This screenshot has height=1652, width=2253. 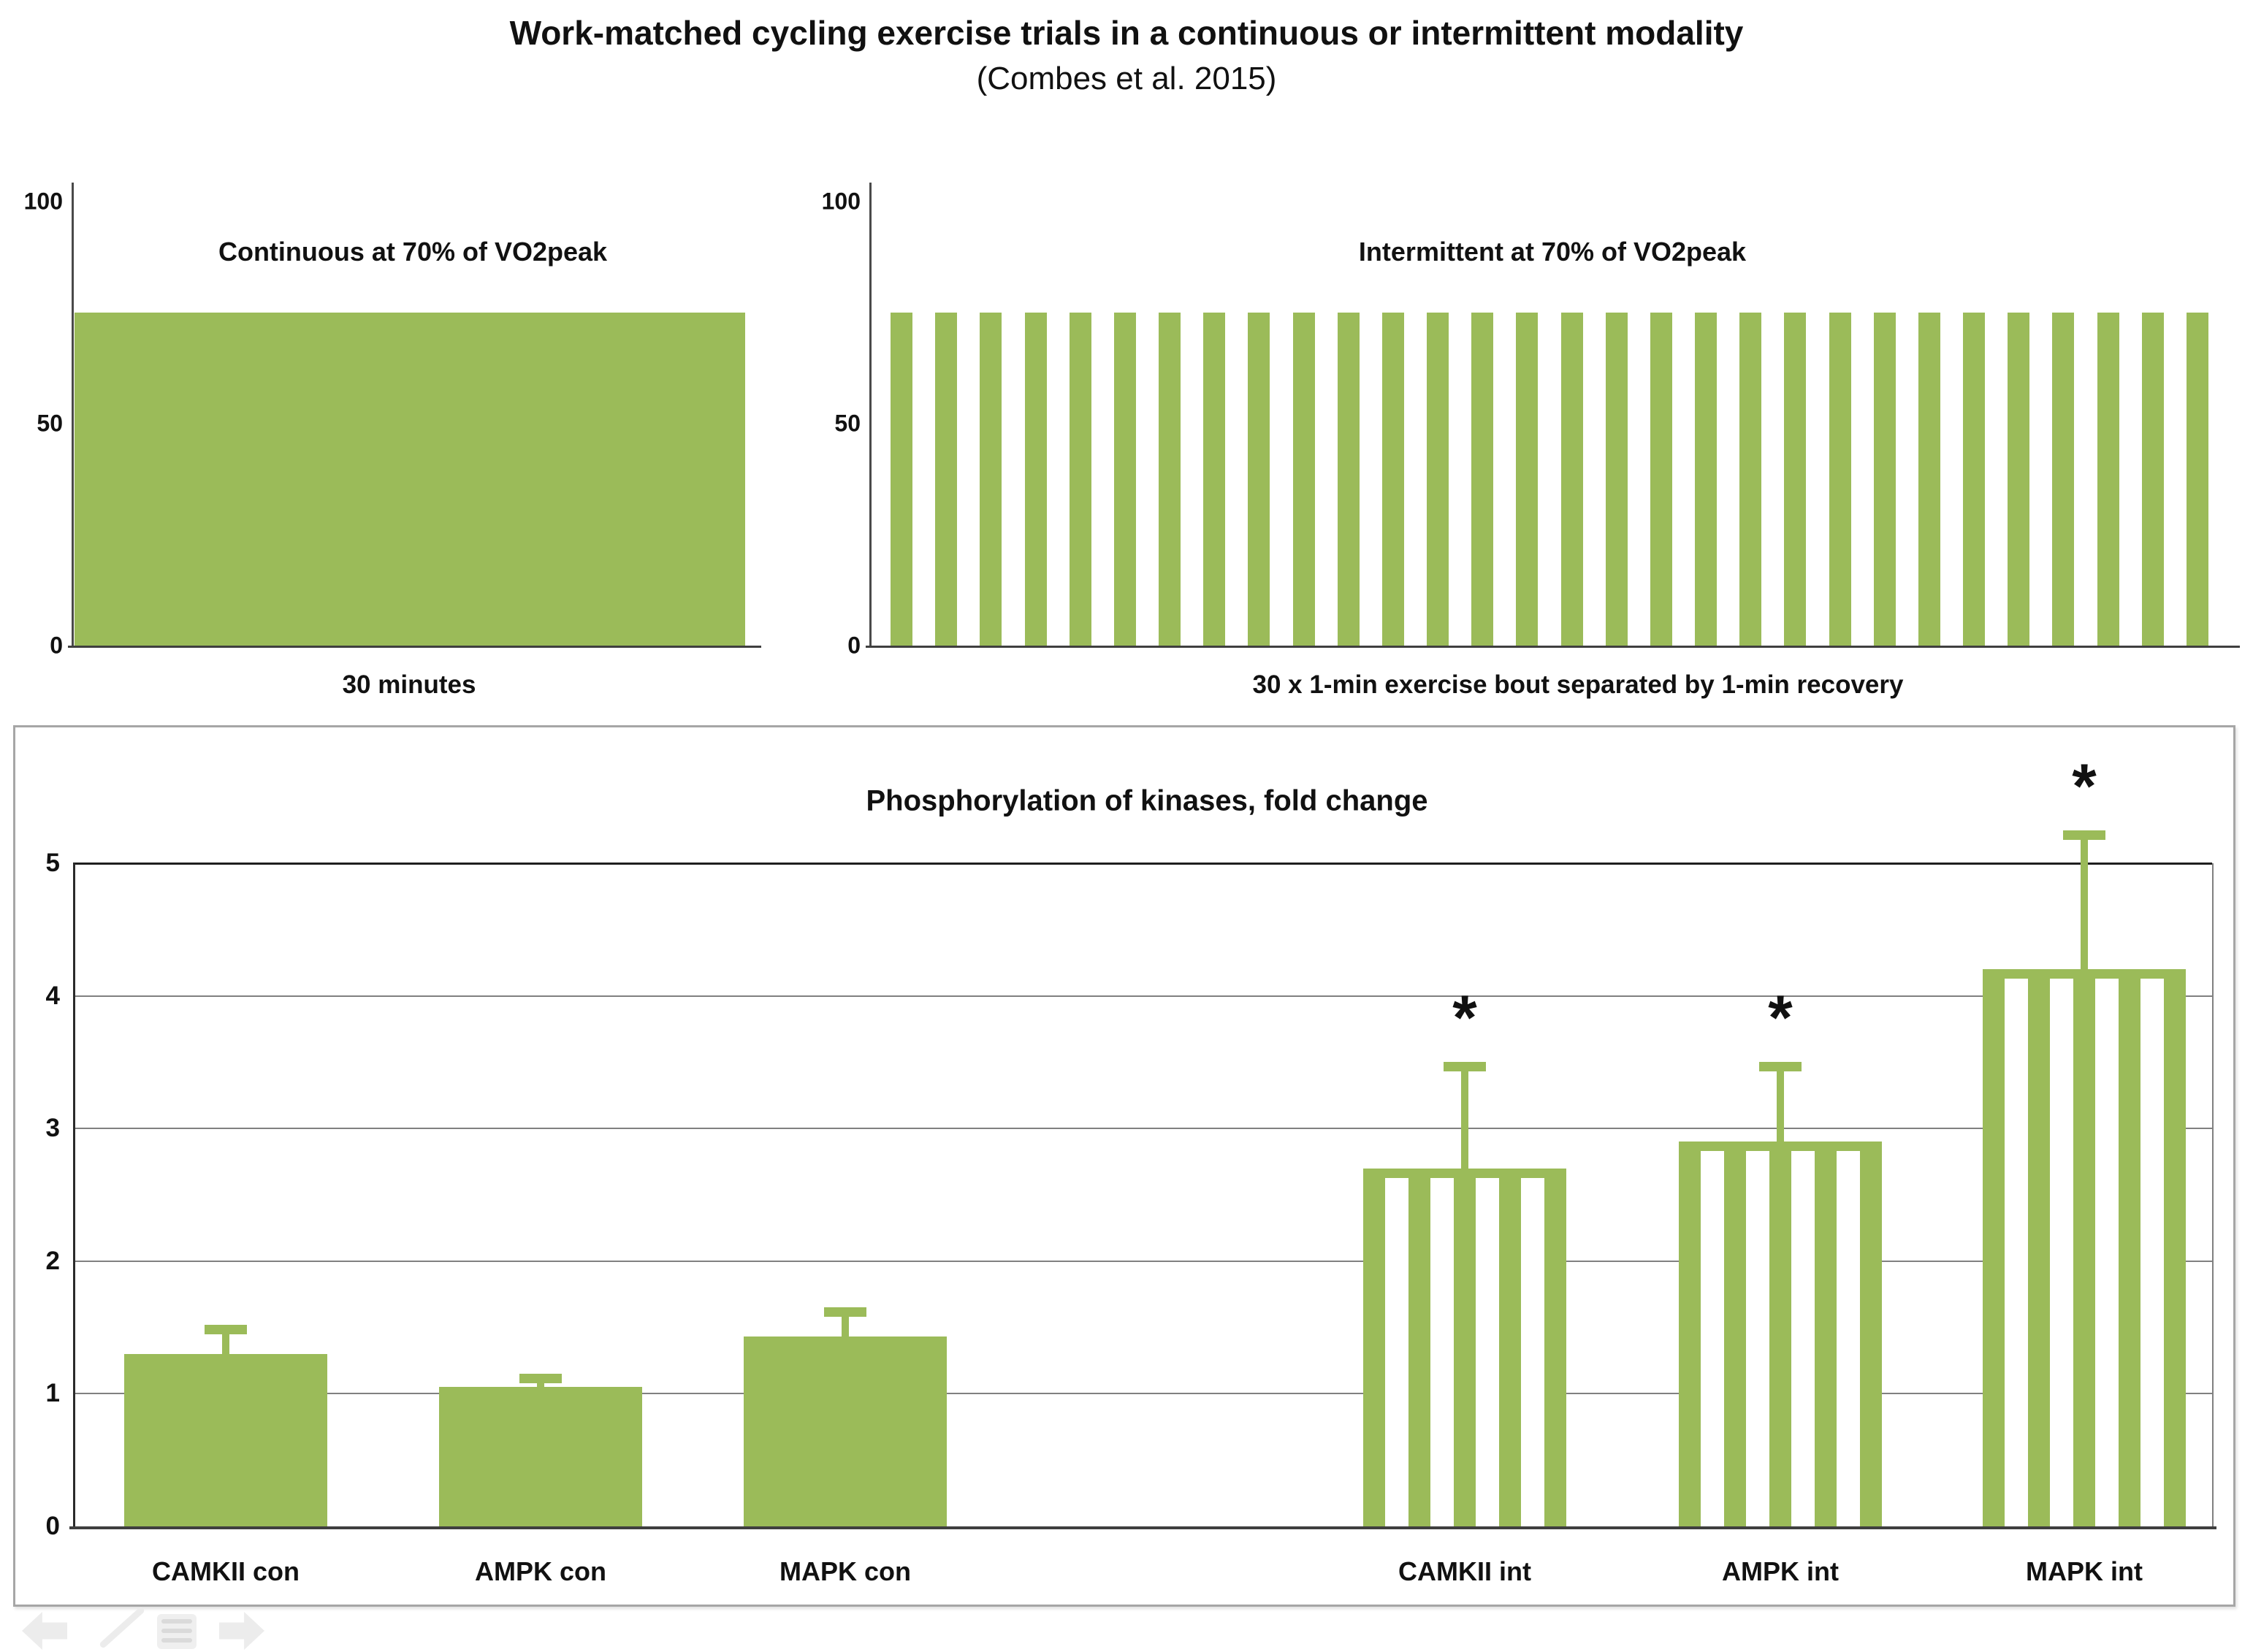 What do you see at coordinates (540, 1571) in the screenshot?
I see `category-label: AMPK con` at bounding box center [540, 1571].